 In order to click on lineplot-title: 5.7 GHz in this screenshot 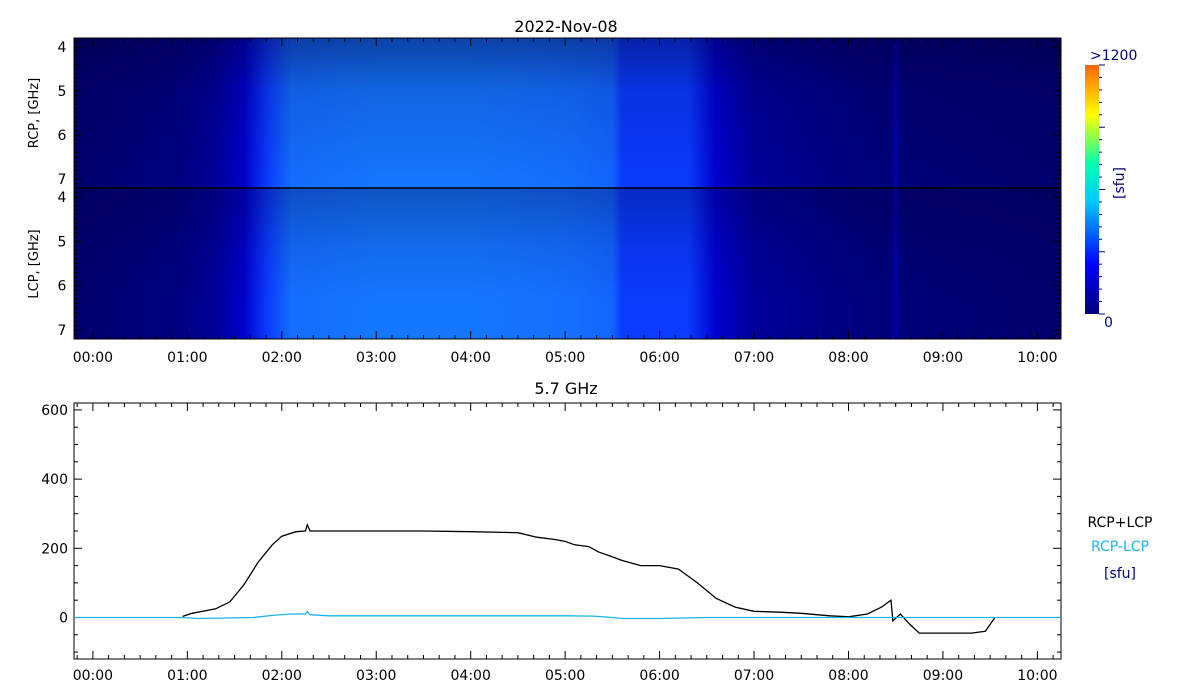, I will do `click(565, 388)`.